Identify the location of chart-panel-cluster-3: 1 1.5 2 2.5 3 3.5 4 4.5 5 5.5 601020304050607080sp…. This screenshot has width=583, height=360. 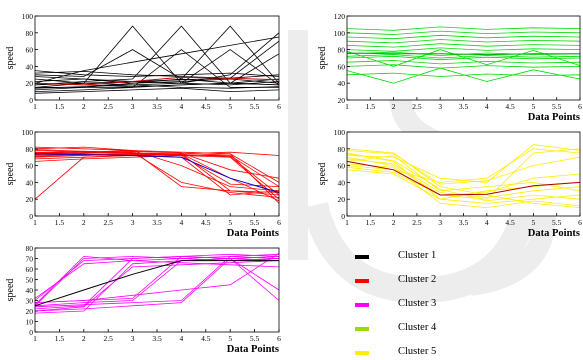
(143, 299).